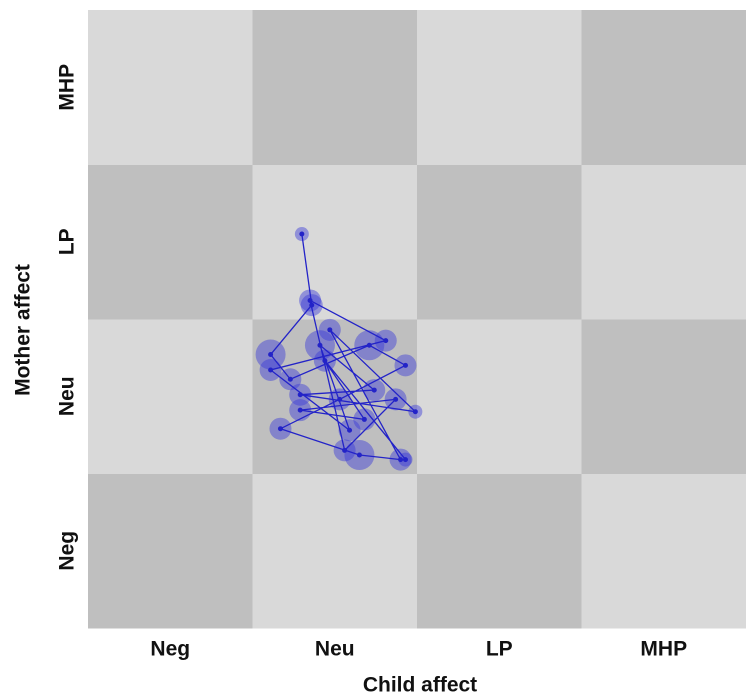  Describe the element at coordinates (420, 685) in the screenshot. I see `x-axis-title: Child affect` at that location.